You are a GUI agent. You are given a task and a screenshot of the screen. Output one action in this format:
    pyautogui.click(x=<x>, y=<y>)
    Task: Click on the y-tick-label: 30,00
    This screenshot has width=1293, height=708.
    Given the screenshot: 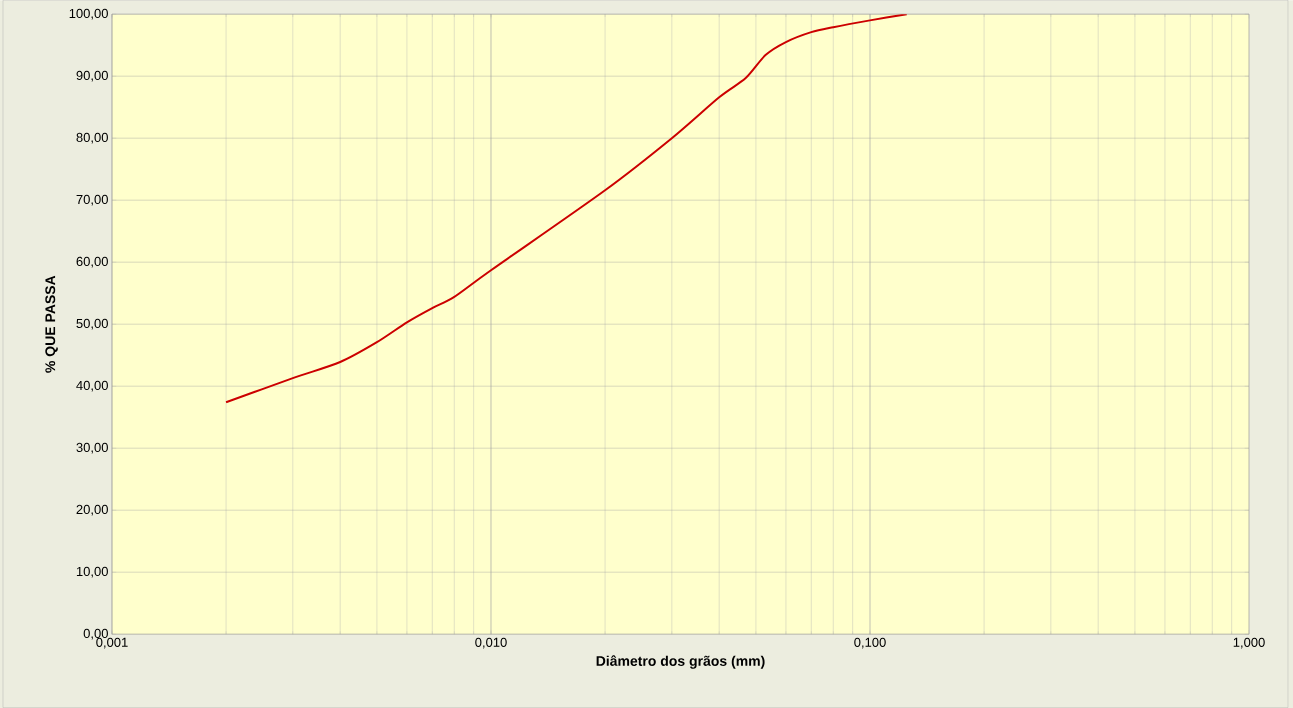 What is the action you would take?
    pyautogui.click(x=92, y=448)
    